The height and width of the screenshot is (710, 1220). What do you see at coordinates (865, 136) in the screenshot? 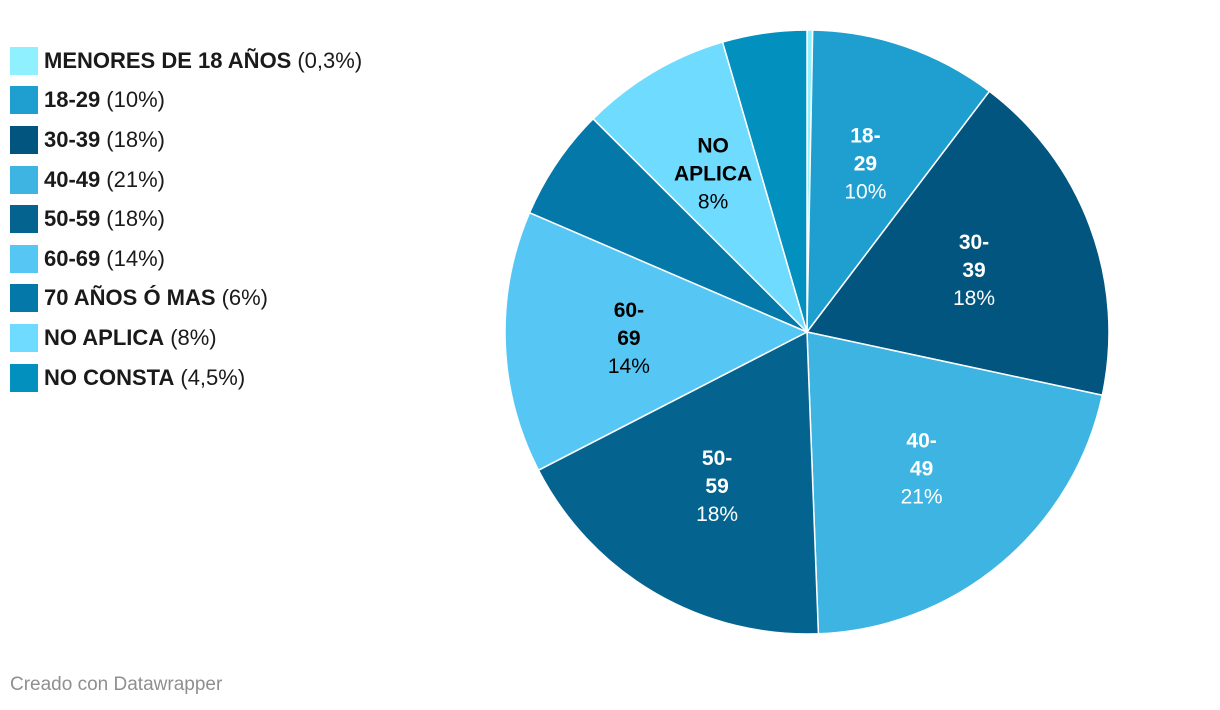
I see `slice-label-category: 18-` at bounding box center [865, 136].